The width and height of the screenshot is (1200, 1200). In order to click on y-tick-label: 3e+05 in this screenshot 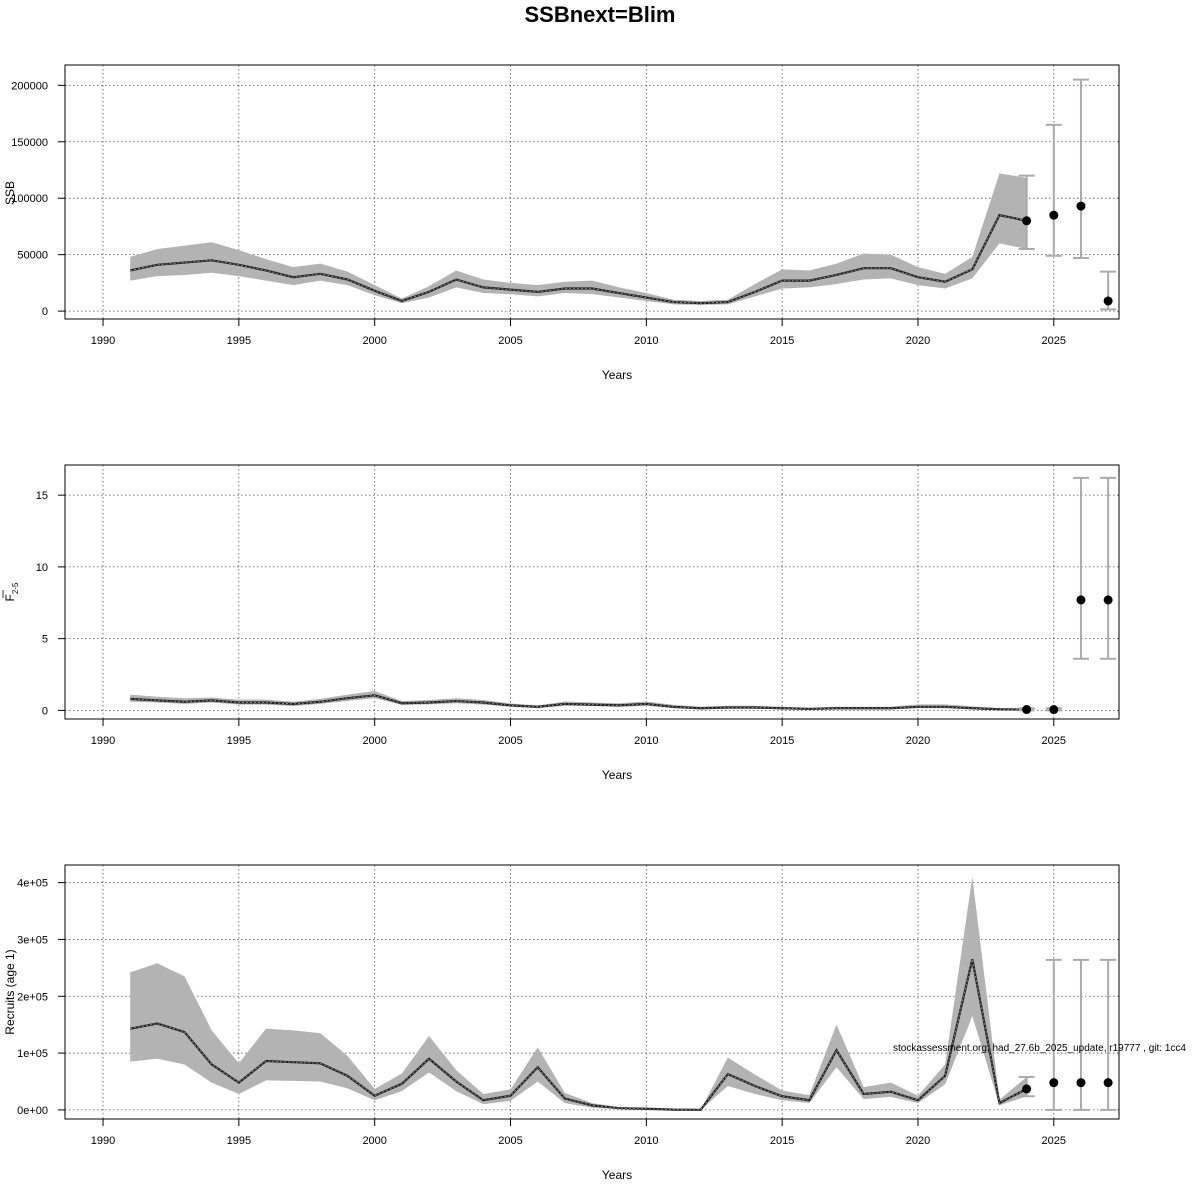, I will do `click(32, 940)`.